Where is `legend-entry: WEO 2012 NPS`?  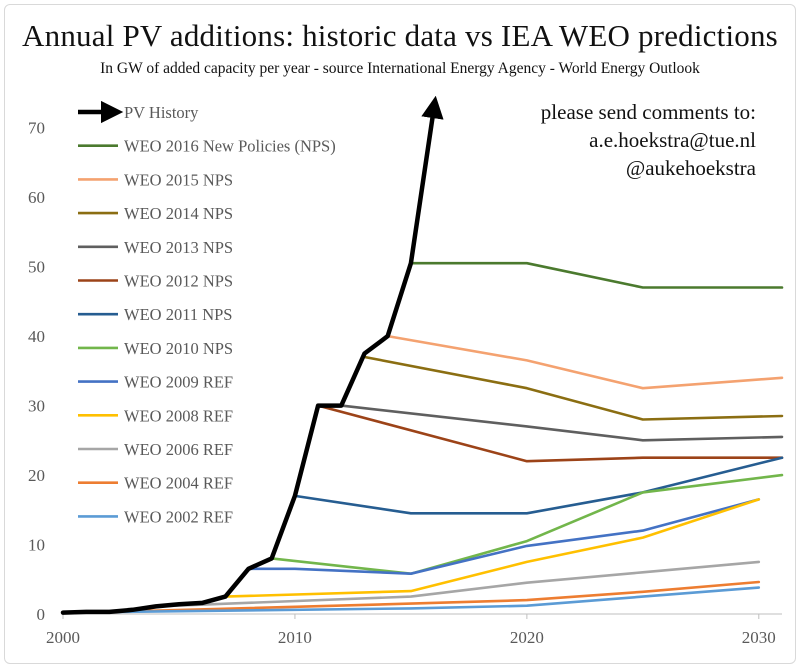
legend-entry: WEO 2012 NPS is located at coordinates (155, 281).